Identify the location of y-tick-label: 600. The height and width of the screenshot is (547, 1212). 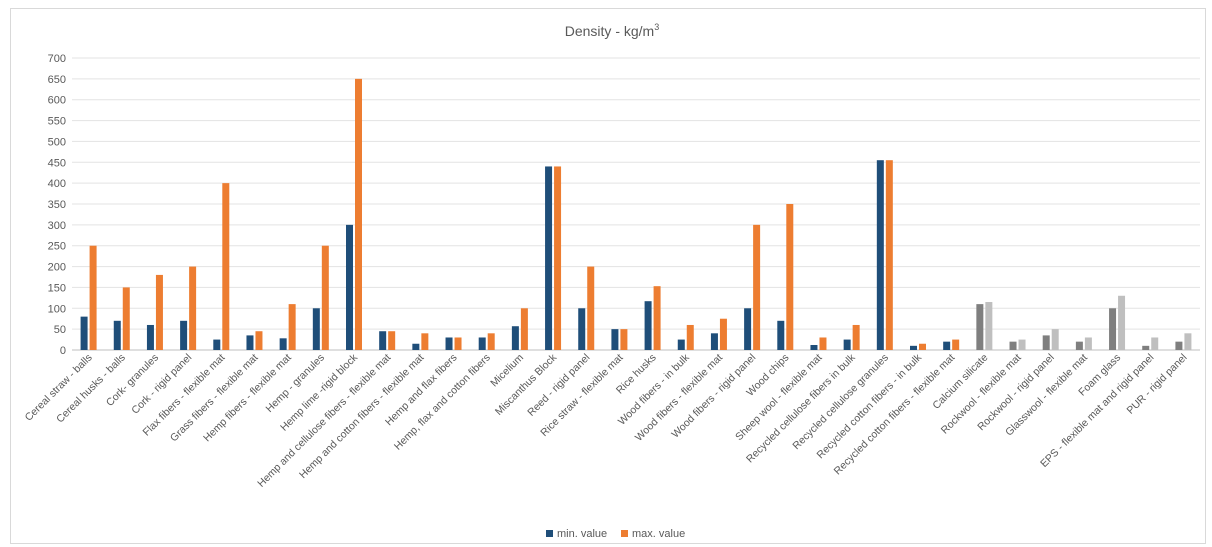
(57, 101).